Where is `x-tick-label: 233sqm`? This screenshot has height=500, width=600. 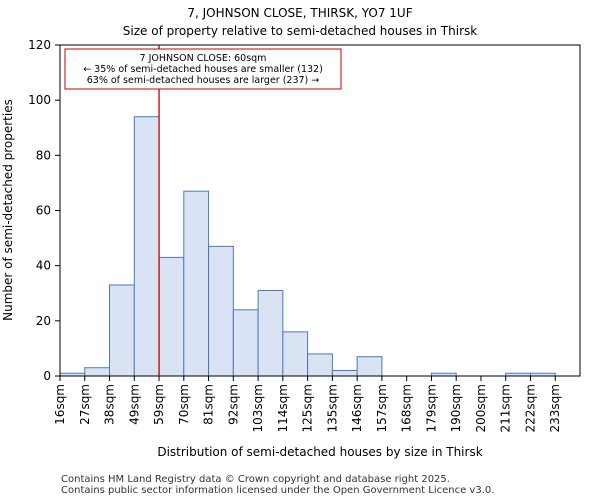
x-tick-label: 233sqm is located at coordinates (555, 408).